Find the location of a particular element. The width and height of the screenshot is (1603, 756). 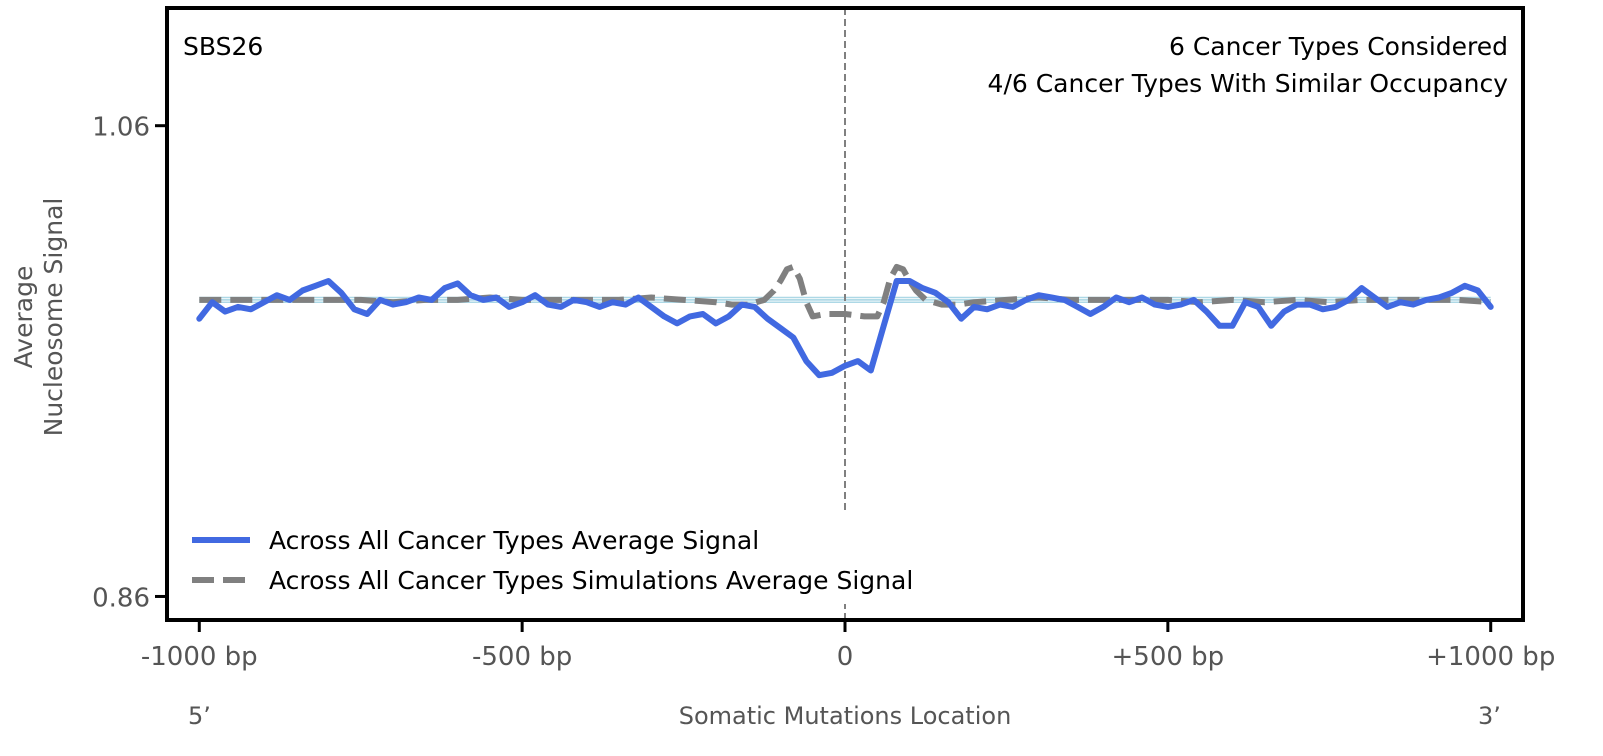

five-prime-label: 5’ is located at coordinates (199, 716).